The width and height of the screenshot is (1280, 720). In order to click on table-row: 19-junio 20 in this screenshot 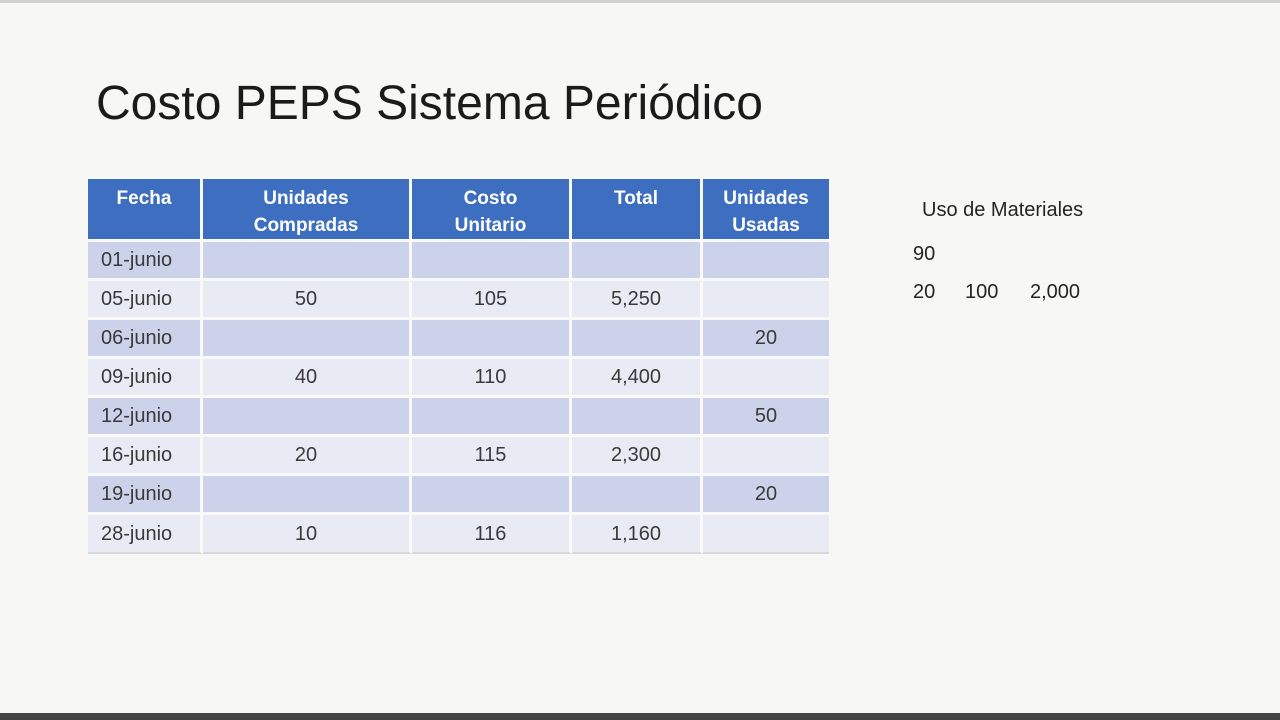, I will do `click(458, 495)`.